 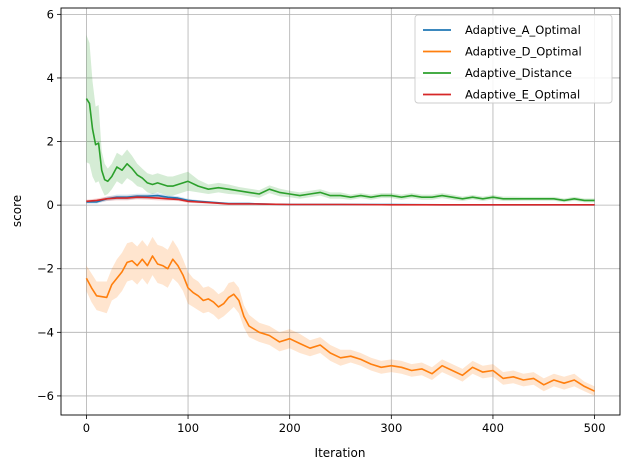 I want to click on y-axis-label: score, so click(x=17, y=211).